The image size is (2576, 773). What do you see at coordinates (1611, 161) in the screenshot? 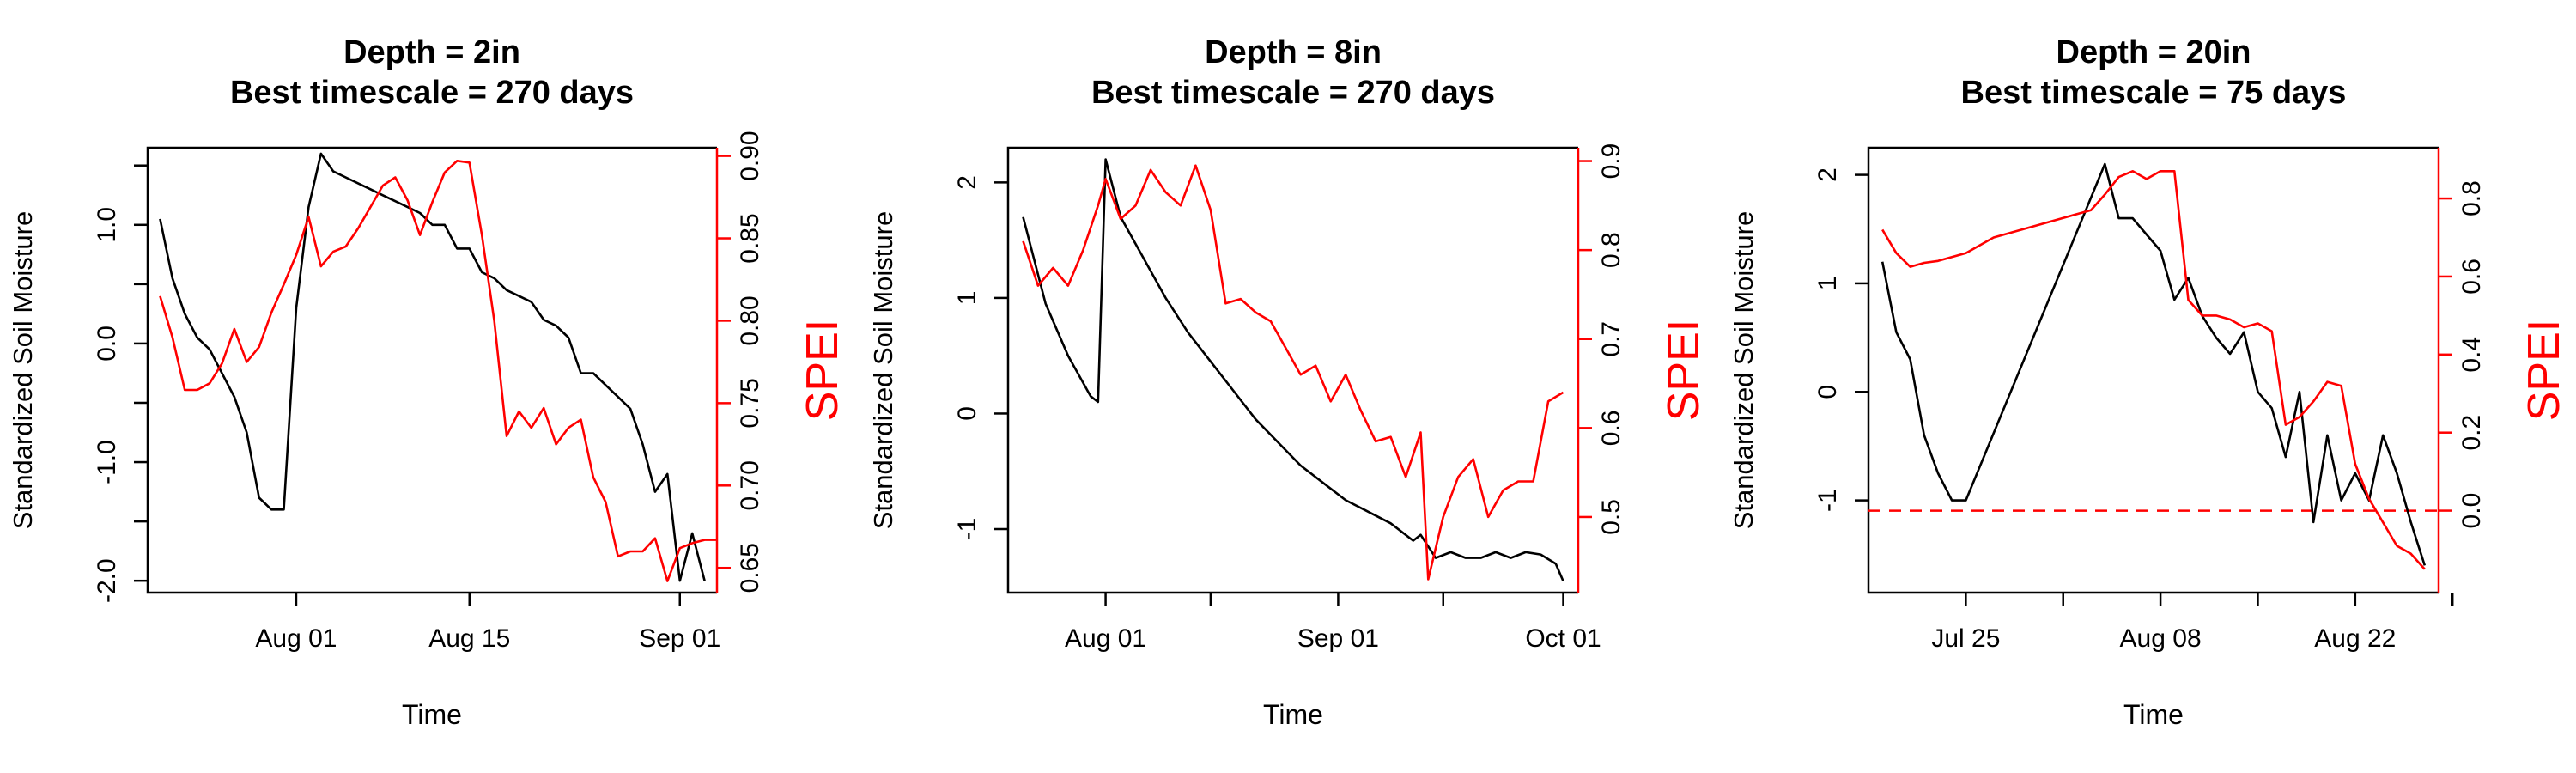
I see `y2-tick-label: 0.9` at bounding box center [1611, 161].